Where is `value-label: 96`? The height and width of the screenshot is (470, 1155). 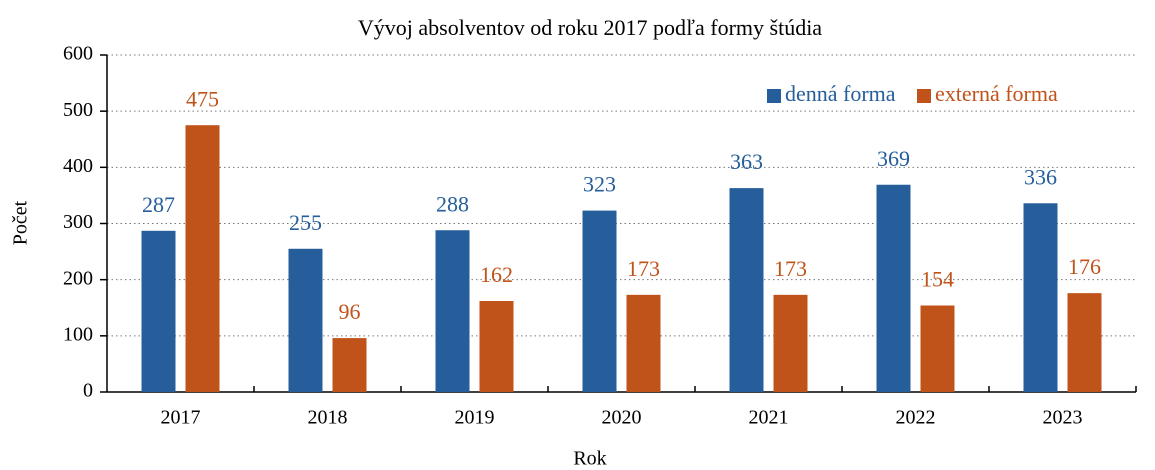
value-label: 96 is located at coordinates (350, 311).